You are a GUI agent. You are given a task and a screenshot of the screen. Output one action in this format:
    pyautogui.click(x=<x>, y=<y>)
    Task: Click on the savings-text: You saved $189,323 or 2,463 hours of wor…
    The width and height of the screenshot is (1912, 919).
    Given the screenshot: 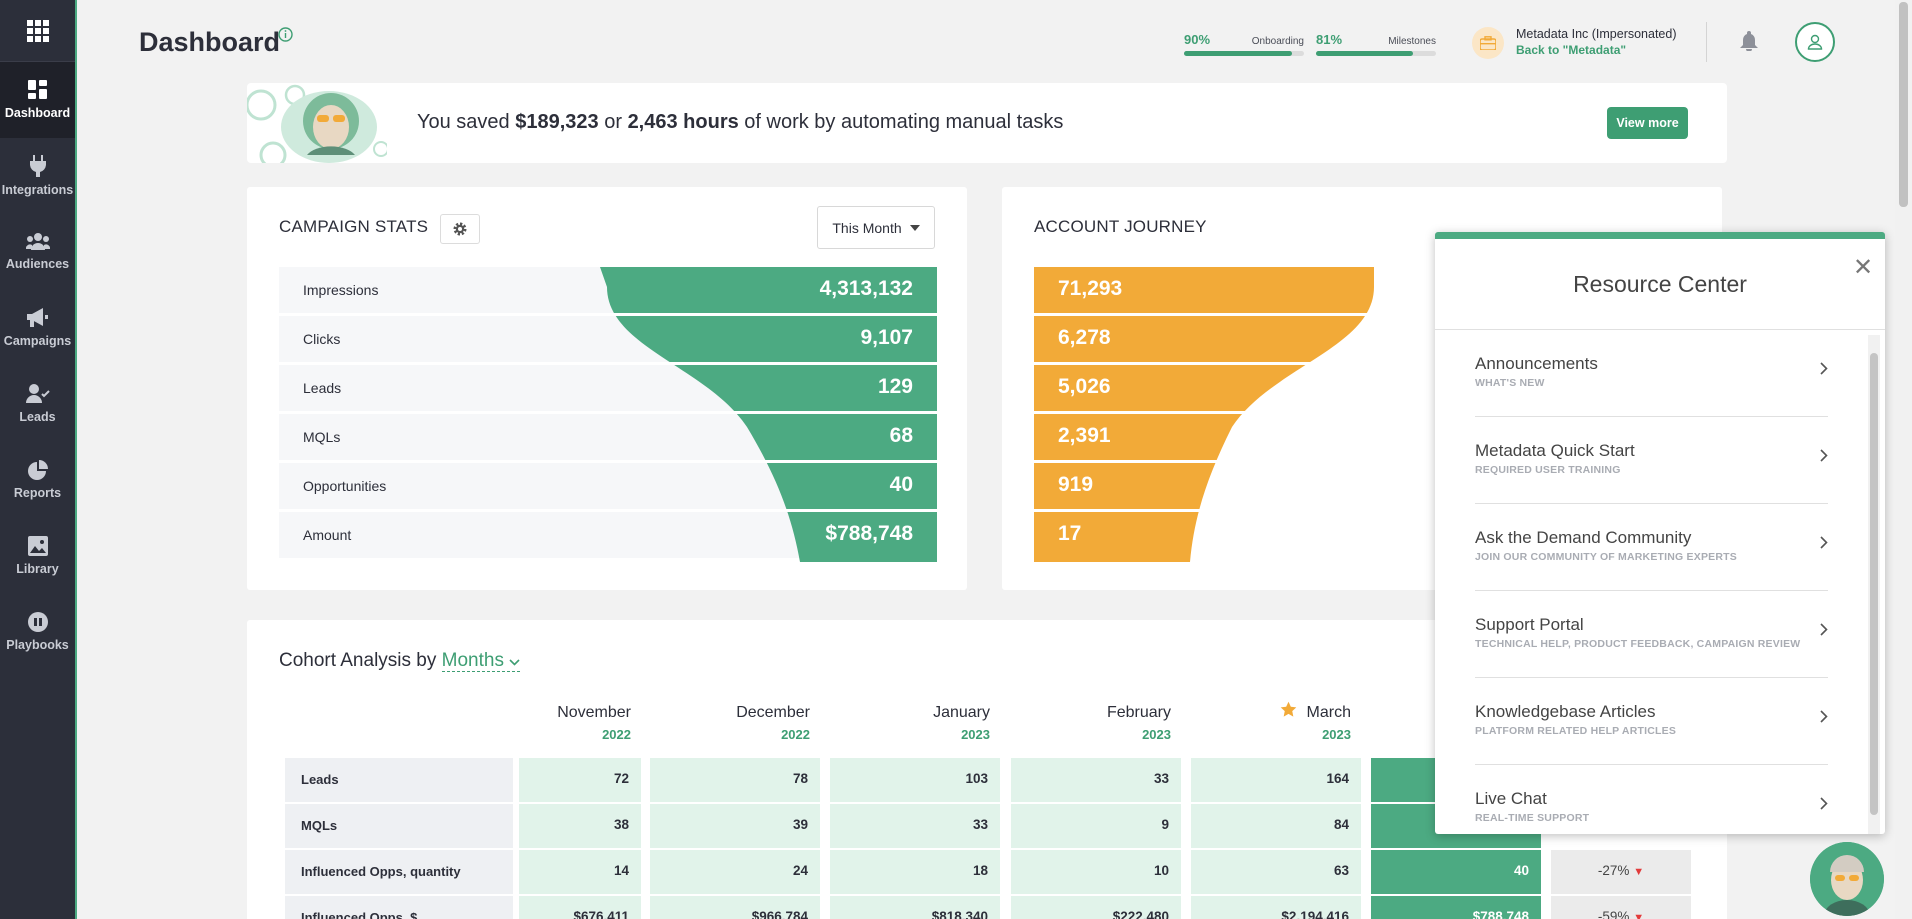 What is the action you would take?
    pyautogui.click(x=740, y=122)
    